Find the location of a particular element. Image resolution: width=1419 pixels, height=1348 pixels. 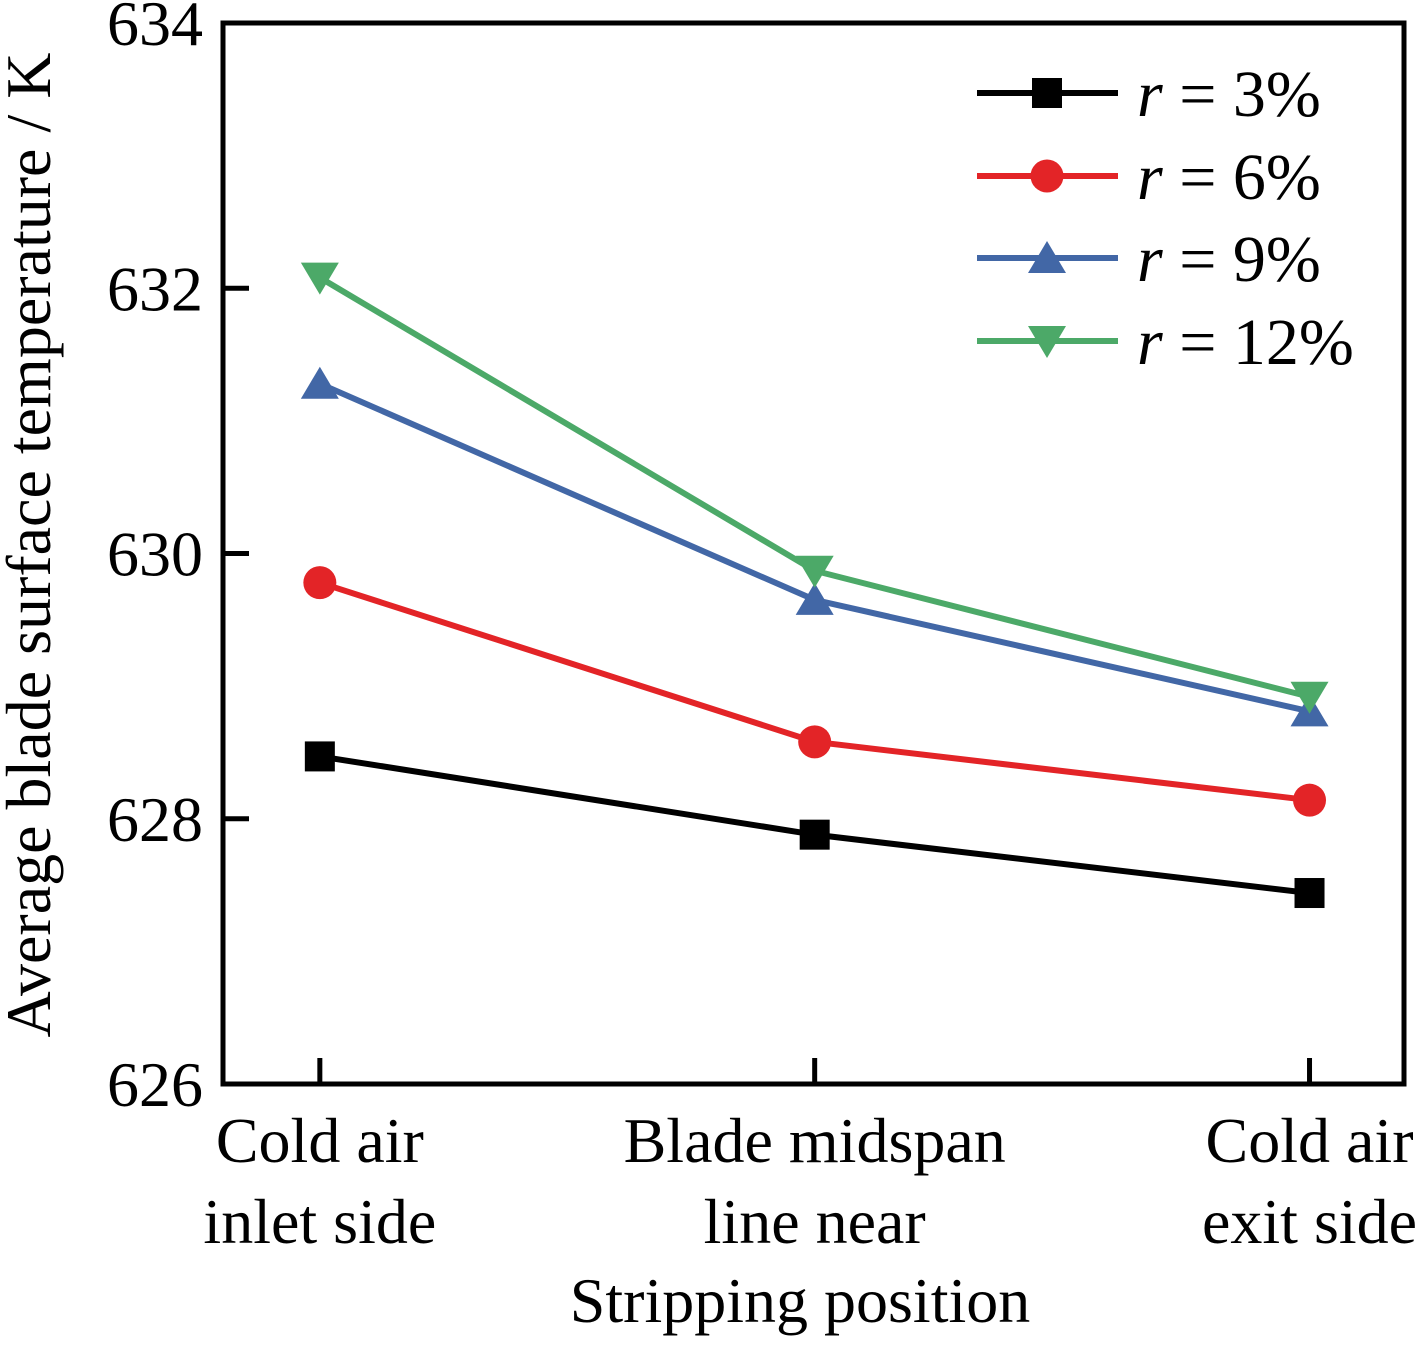

y-tick-label: 630 is located at coordinates (155, 554).